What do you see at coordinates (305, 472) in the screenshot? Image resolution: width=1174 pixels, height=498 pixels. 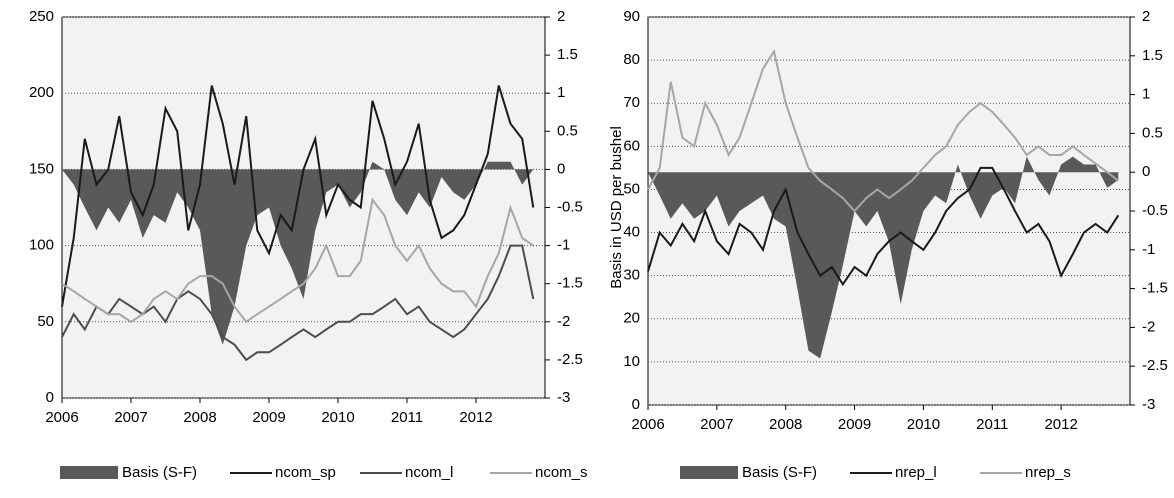 I see `legend-label: ncom_sp` at bounding box center [305, 472].